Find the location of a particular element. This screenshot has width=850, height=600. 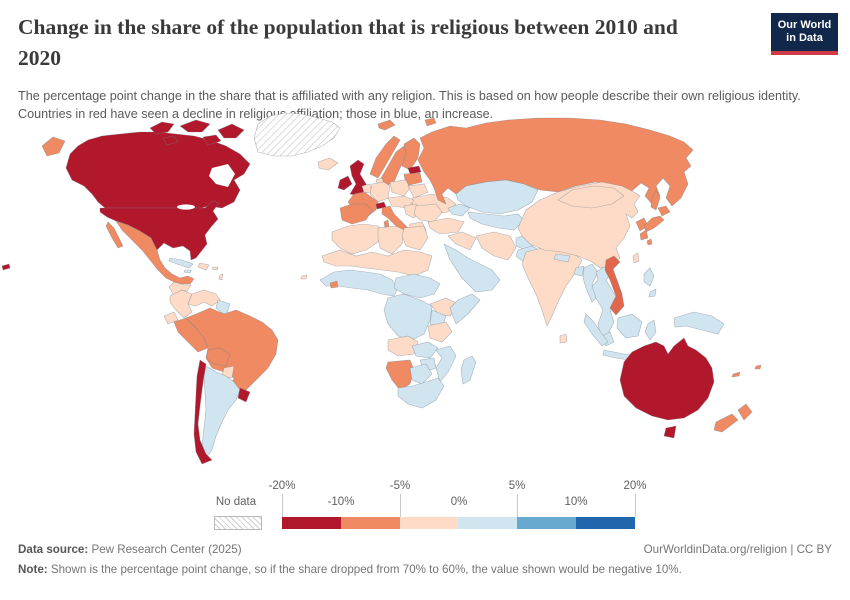

region-central-asia is located at coordinates (496, 221).